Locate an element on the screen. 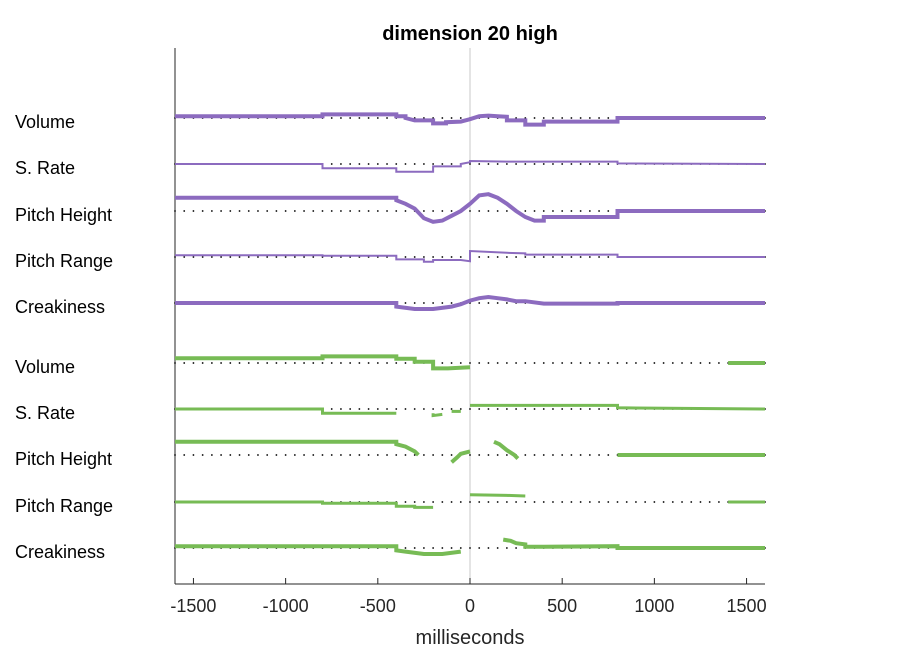 The width and height of the screenshot is (906, 656). series-line-s-rate is located at coordinates (618, 407).